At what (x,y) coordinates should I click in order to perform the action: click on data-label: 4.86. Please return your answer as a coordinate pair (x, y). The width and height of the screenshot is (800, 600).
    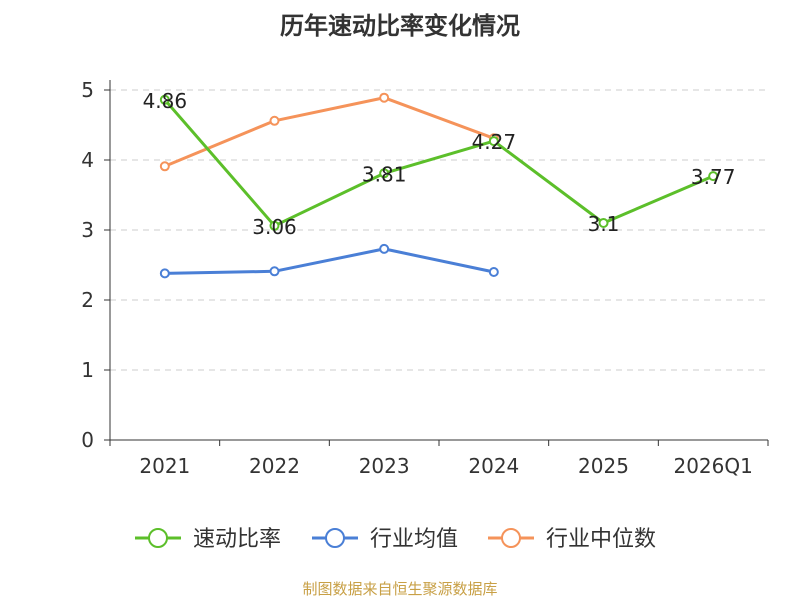
    Looking at the image, I should click on (165, 101).